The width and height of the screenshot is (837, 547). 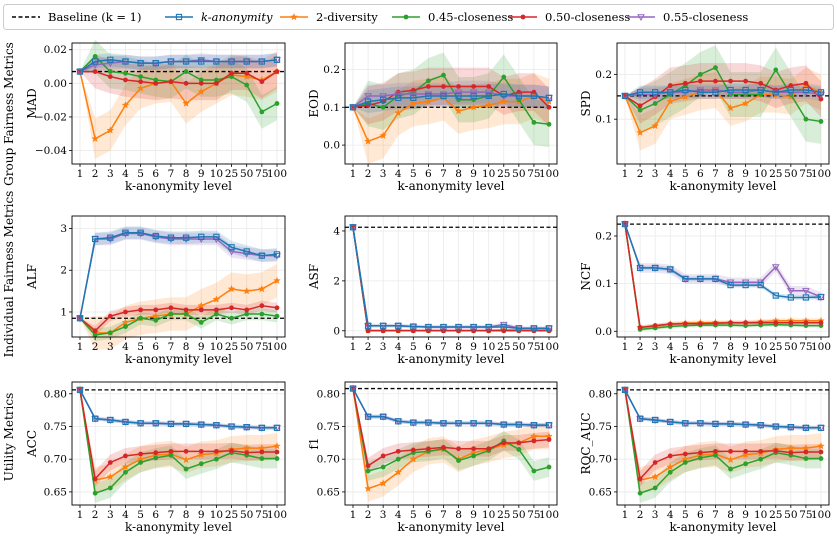 What do you see at coordinates (488, 347) in the screenshot?
I see `x-tick-label: 10` at bounding box center [488, 347].